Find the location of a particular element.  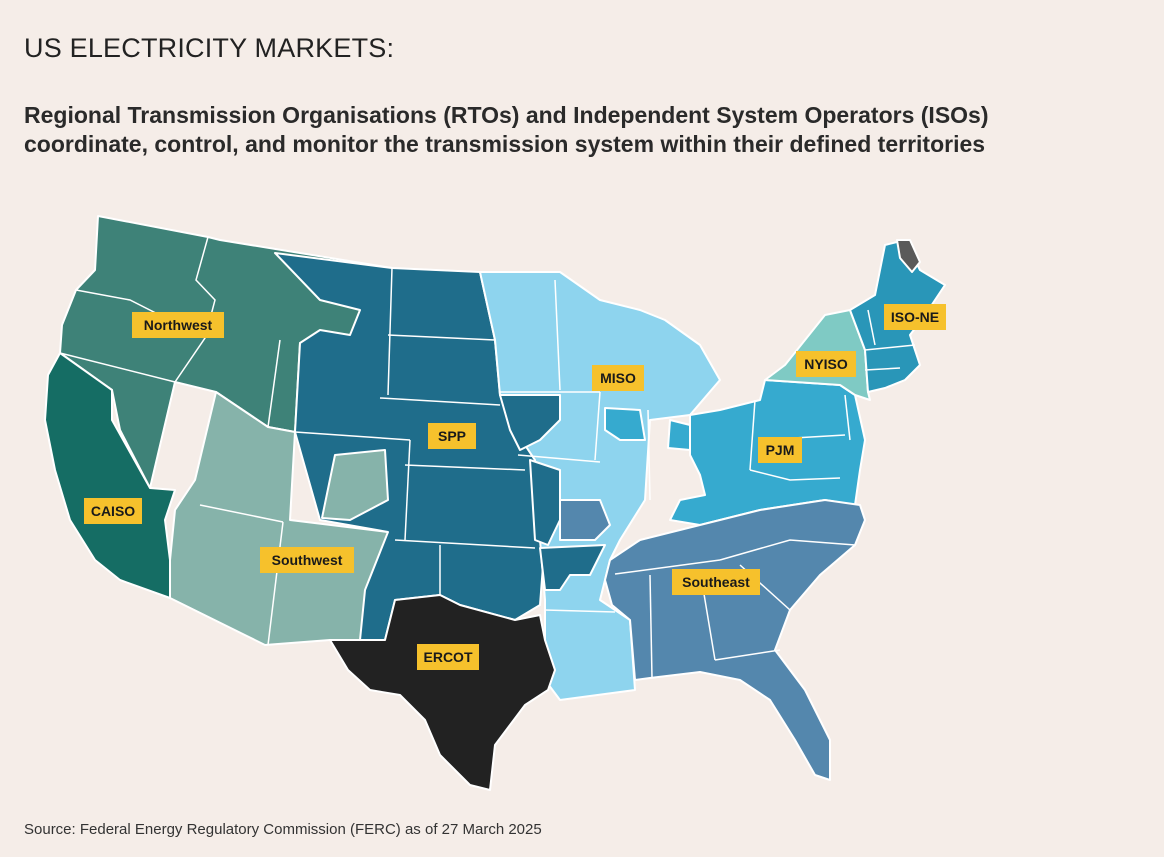

label-miso: MISO is located at coordinates (618, 378).